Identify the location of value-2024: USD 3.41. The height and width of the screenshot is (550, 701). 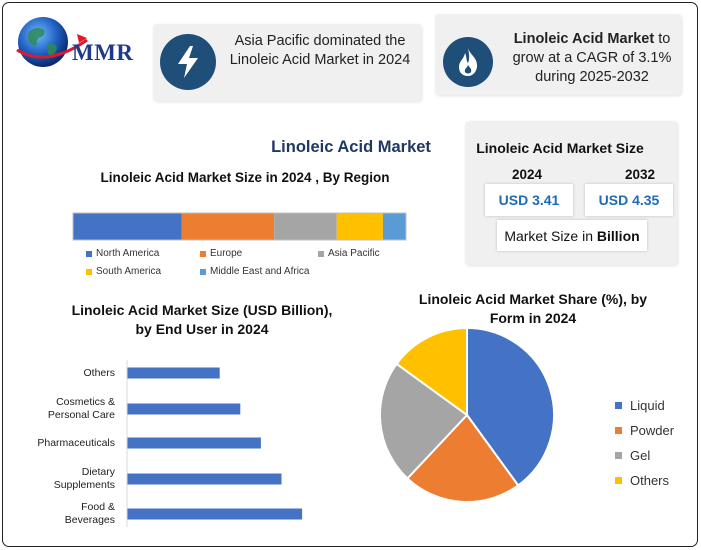
(529, 200).